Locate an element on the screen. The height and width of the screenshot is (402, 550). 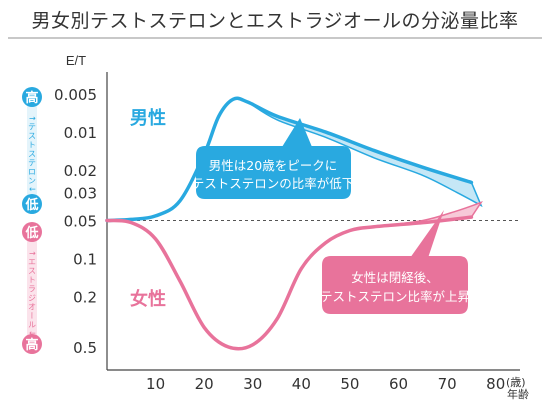
female-scale-high-text: 高 is located at coordinates (31, 345).